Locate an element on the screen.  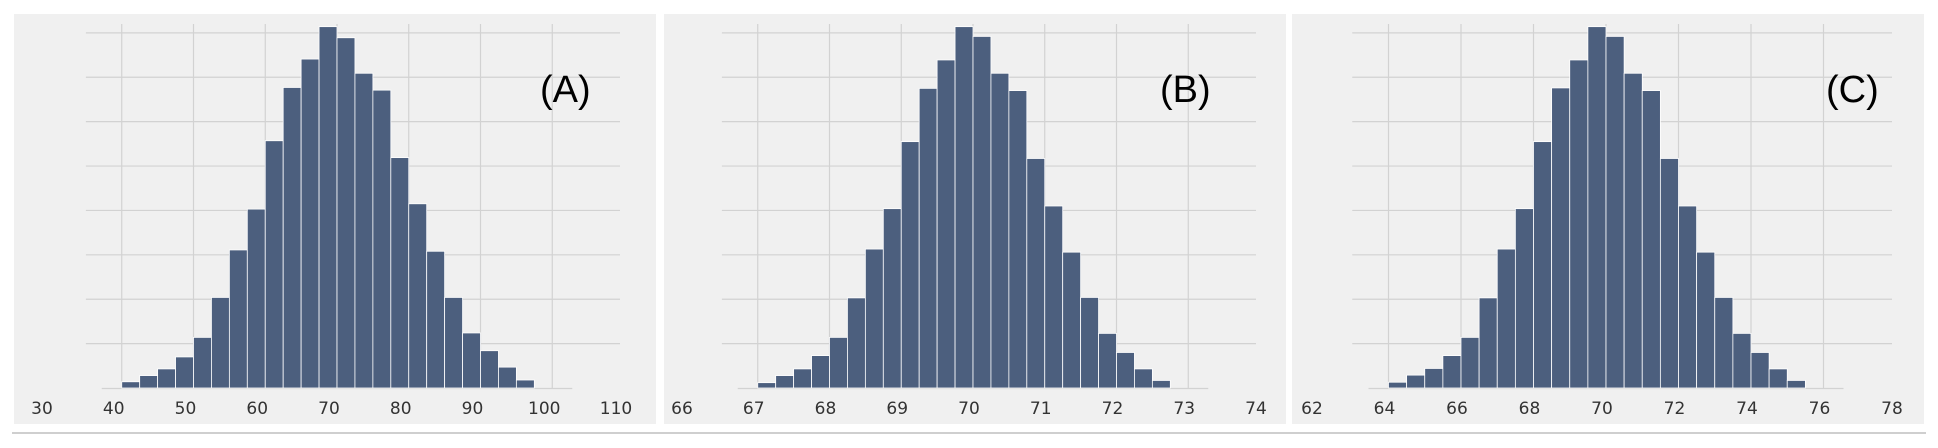
x-tick-label: 67 is located at coordinates (754, 409).